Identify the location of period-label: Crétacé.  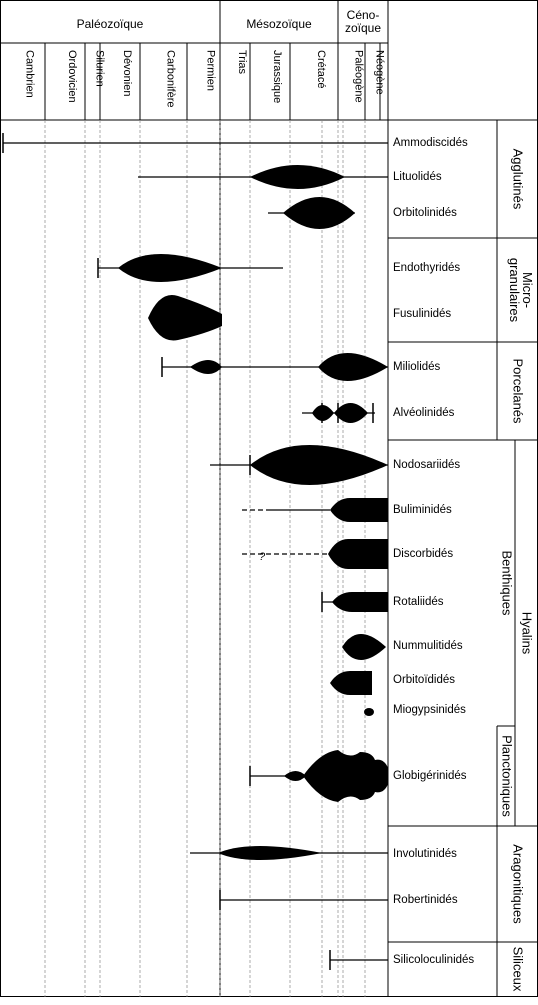
(321, 69).